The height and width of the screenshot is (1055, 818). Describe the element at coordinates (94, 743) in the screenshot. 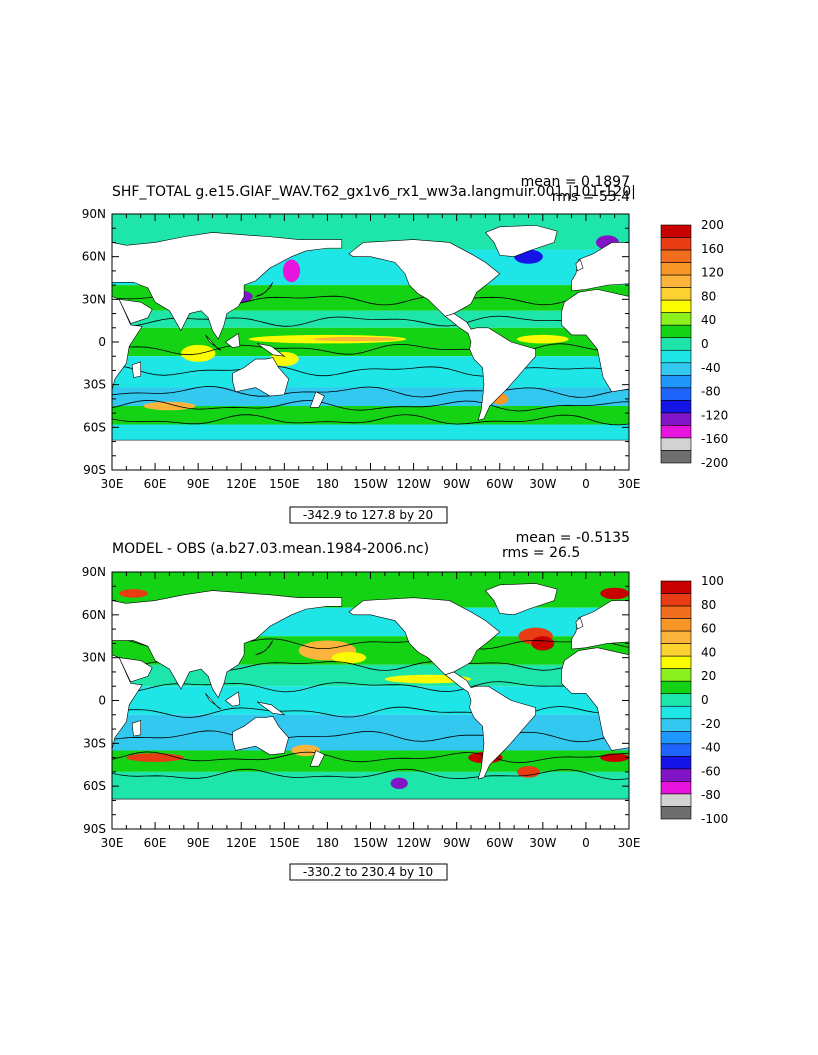

I see `y-tick-label: 30S` at that location.